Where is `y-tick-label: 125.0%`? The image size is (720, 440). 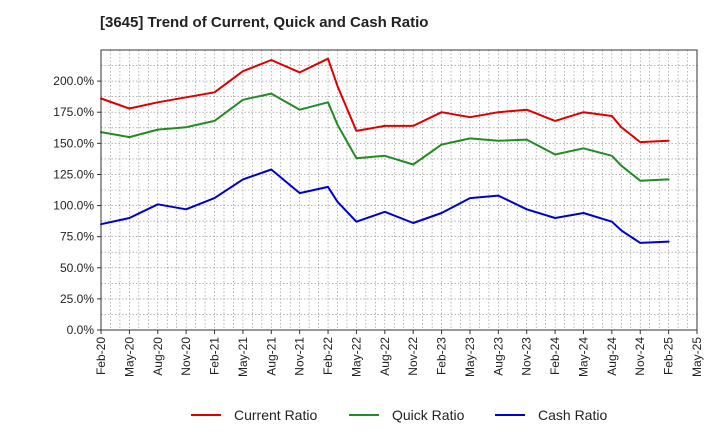
y-tick-label: 125.0% is located at coordinates (73, 174).